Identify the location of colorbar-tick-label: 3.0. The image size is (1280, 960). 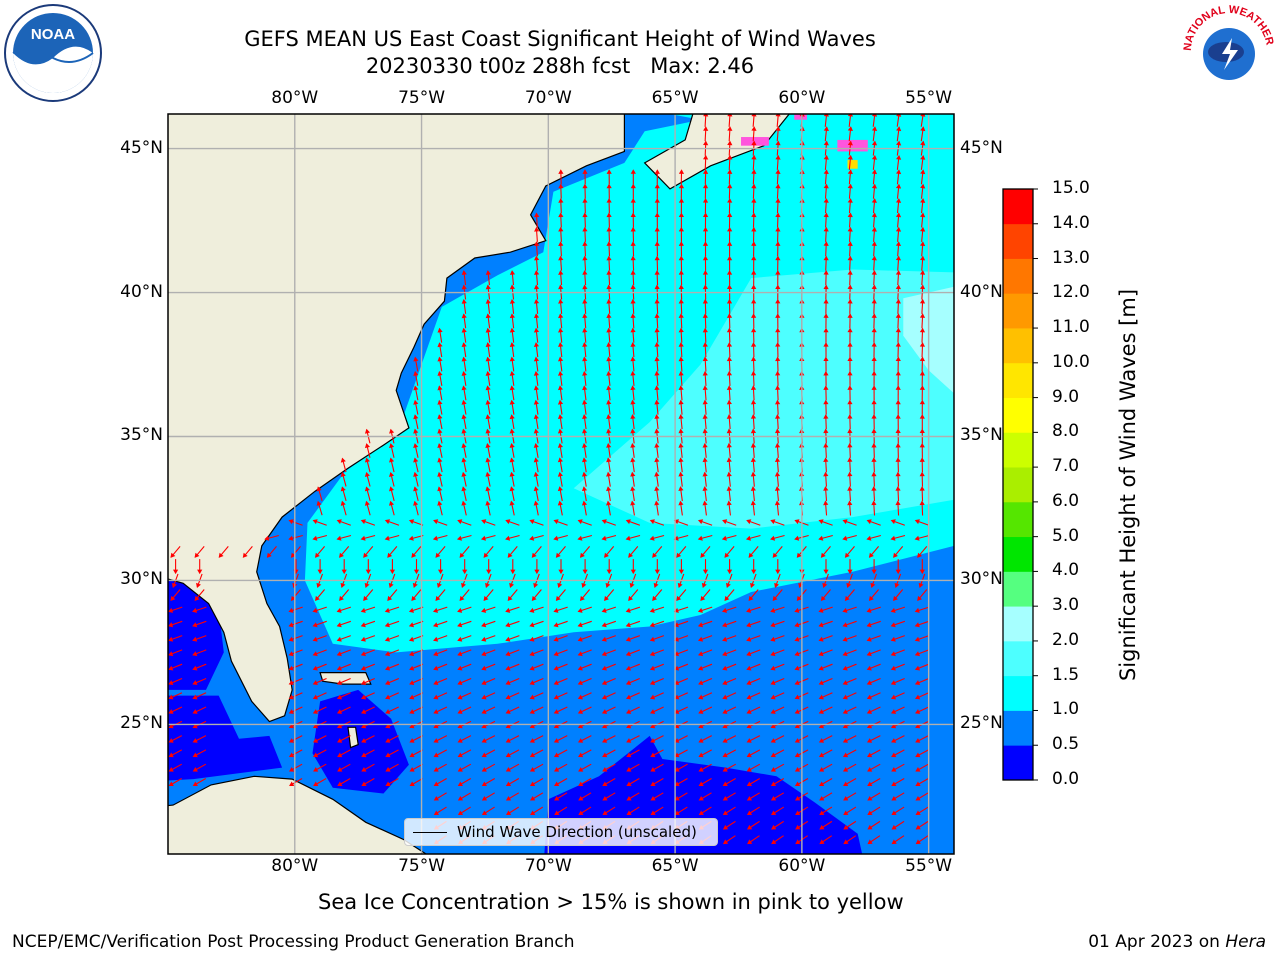
(1066, 605).